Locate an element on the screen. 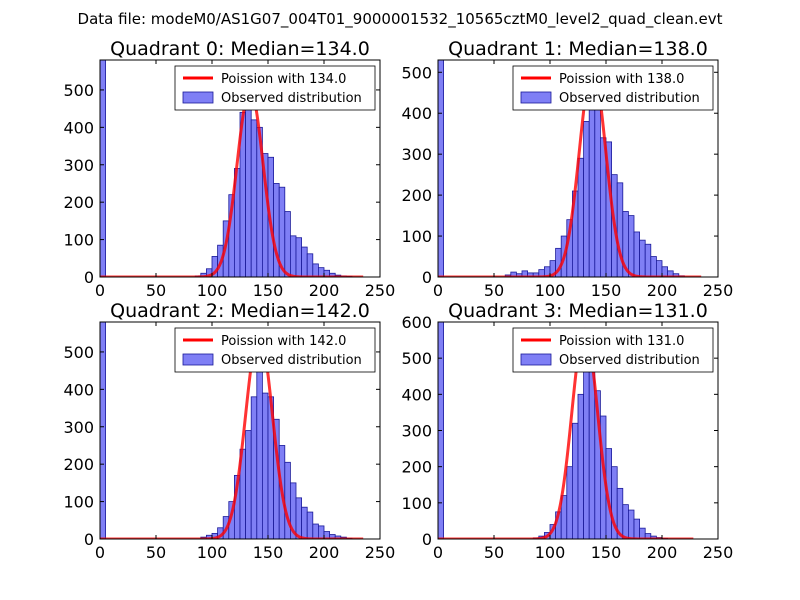 Image resolution: width=800 pixels, height=600 pixels. legend-entry-poisson: Poission with 134.0 is located at coordinates (283, 79).